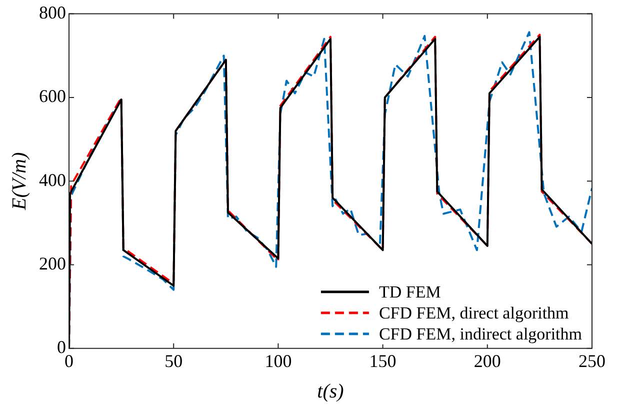 This screenshot has width=620, height=408. Describe the element at coordinates (61, 347) in the screenshot. I see `y-tick-label: 0` at that location.